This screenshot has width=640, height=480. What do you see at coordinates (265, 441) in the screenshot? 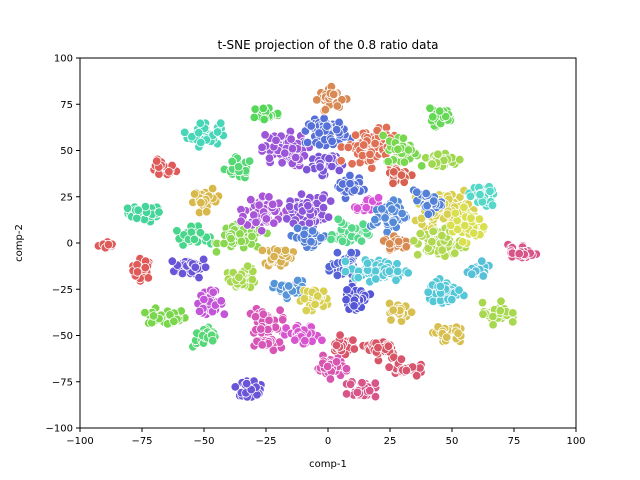
I see `x-tick-label: −25` at bounding box center [265, 441].